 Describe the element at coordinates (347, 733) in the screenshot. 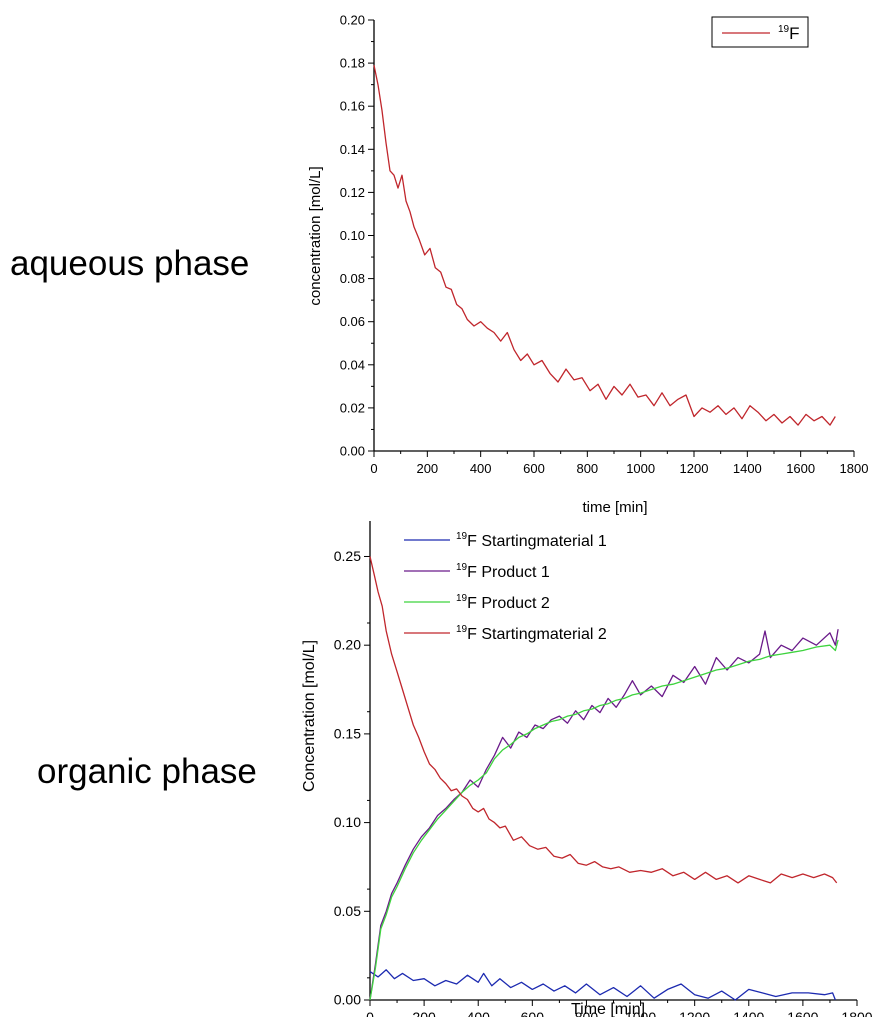

I see `organic-y-tick-label: 0.15` at that location.